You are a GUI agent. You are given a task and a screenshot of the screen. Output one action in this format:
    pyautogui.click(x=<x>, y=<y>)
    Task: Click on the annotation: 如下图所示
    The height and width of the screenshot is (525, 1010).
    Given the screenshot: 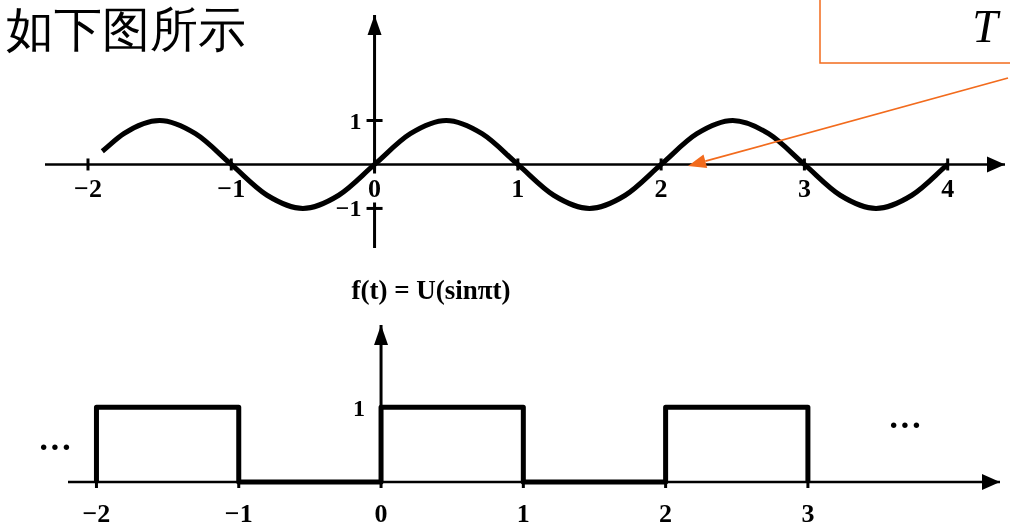 What is the action you would take?
    pyautogui.click(x=126, y=29)
    